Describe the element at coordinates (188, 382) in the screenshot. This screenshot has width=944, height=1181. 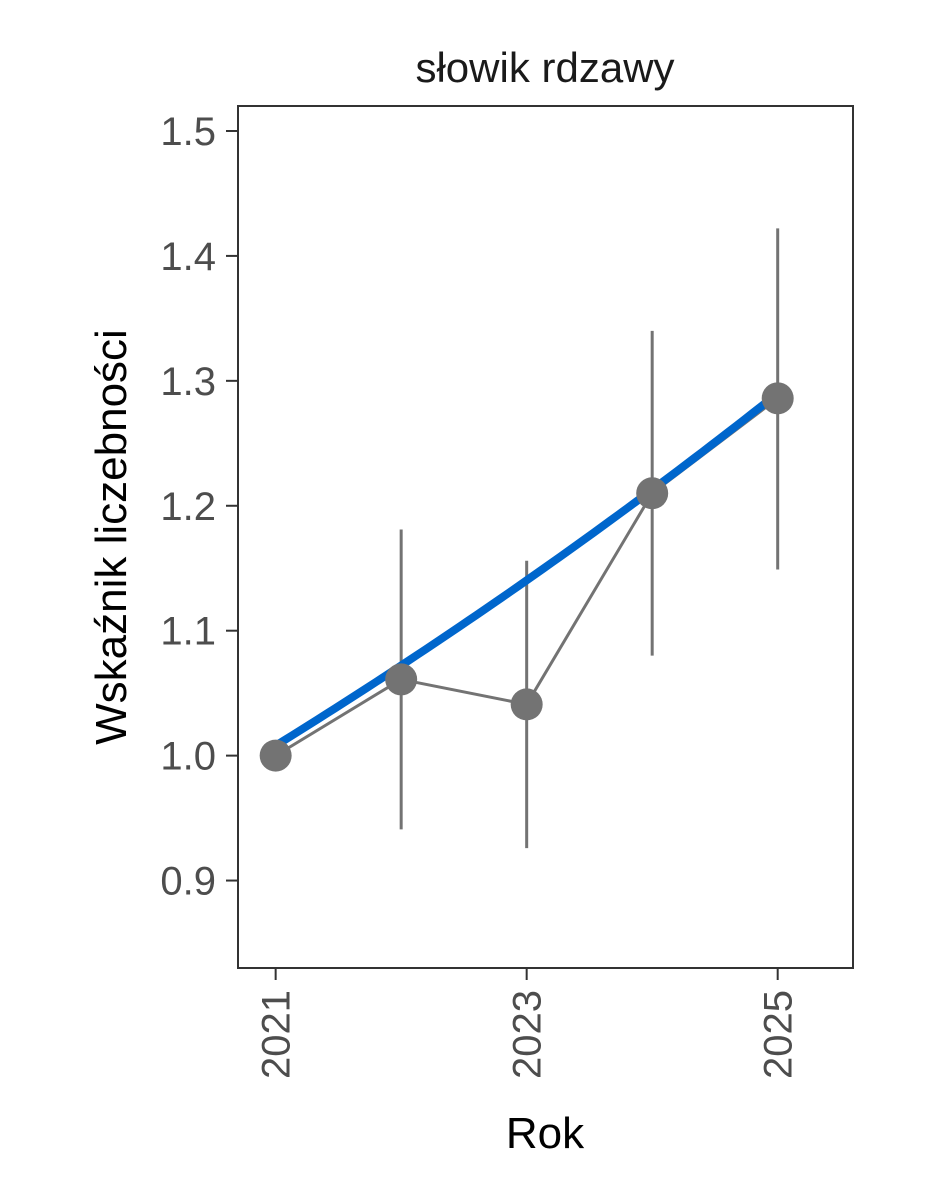
I see `y-tick-label: 1.3` at that location.